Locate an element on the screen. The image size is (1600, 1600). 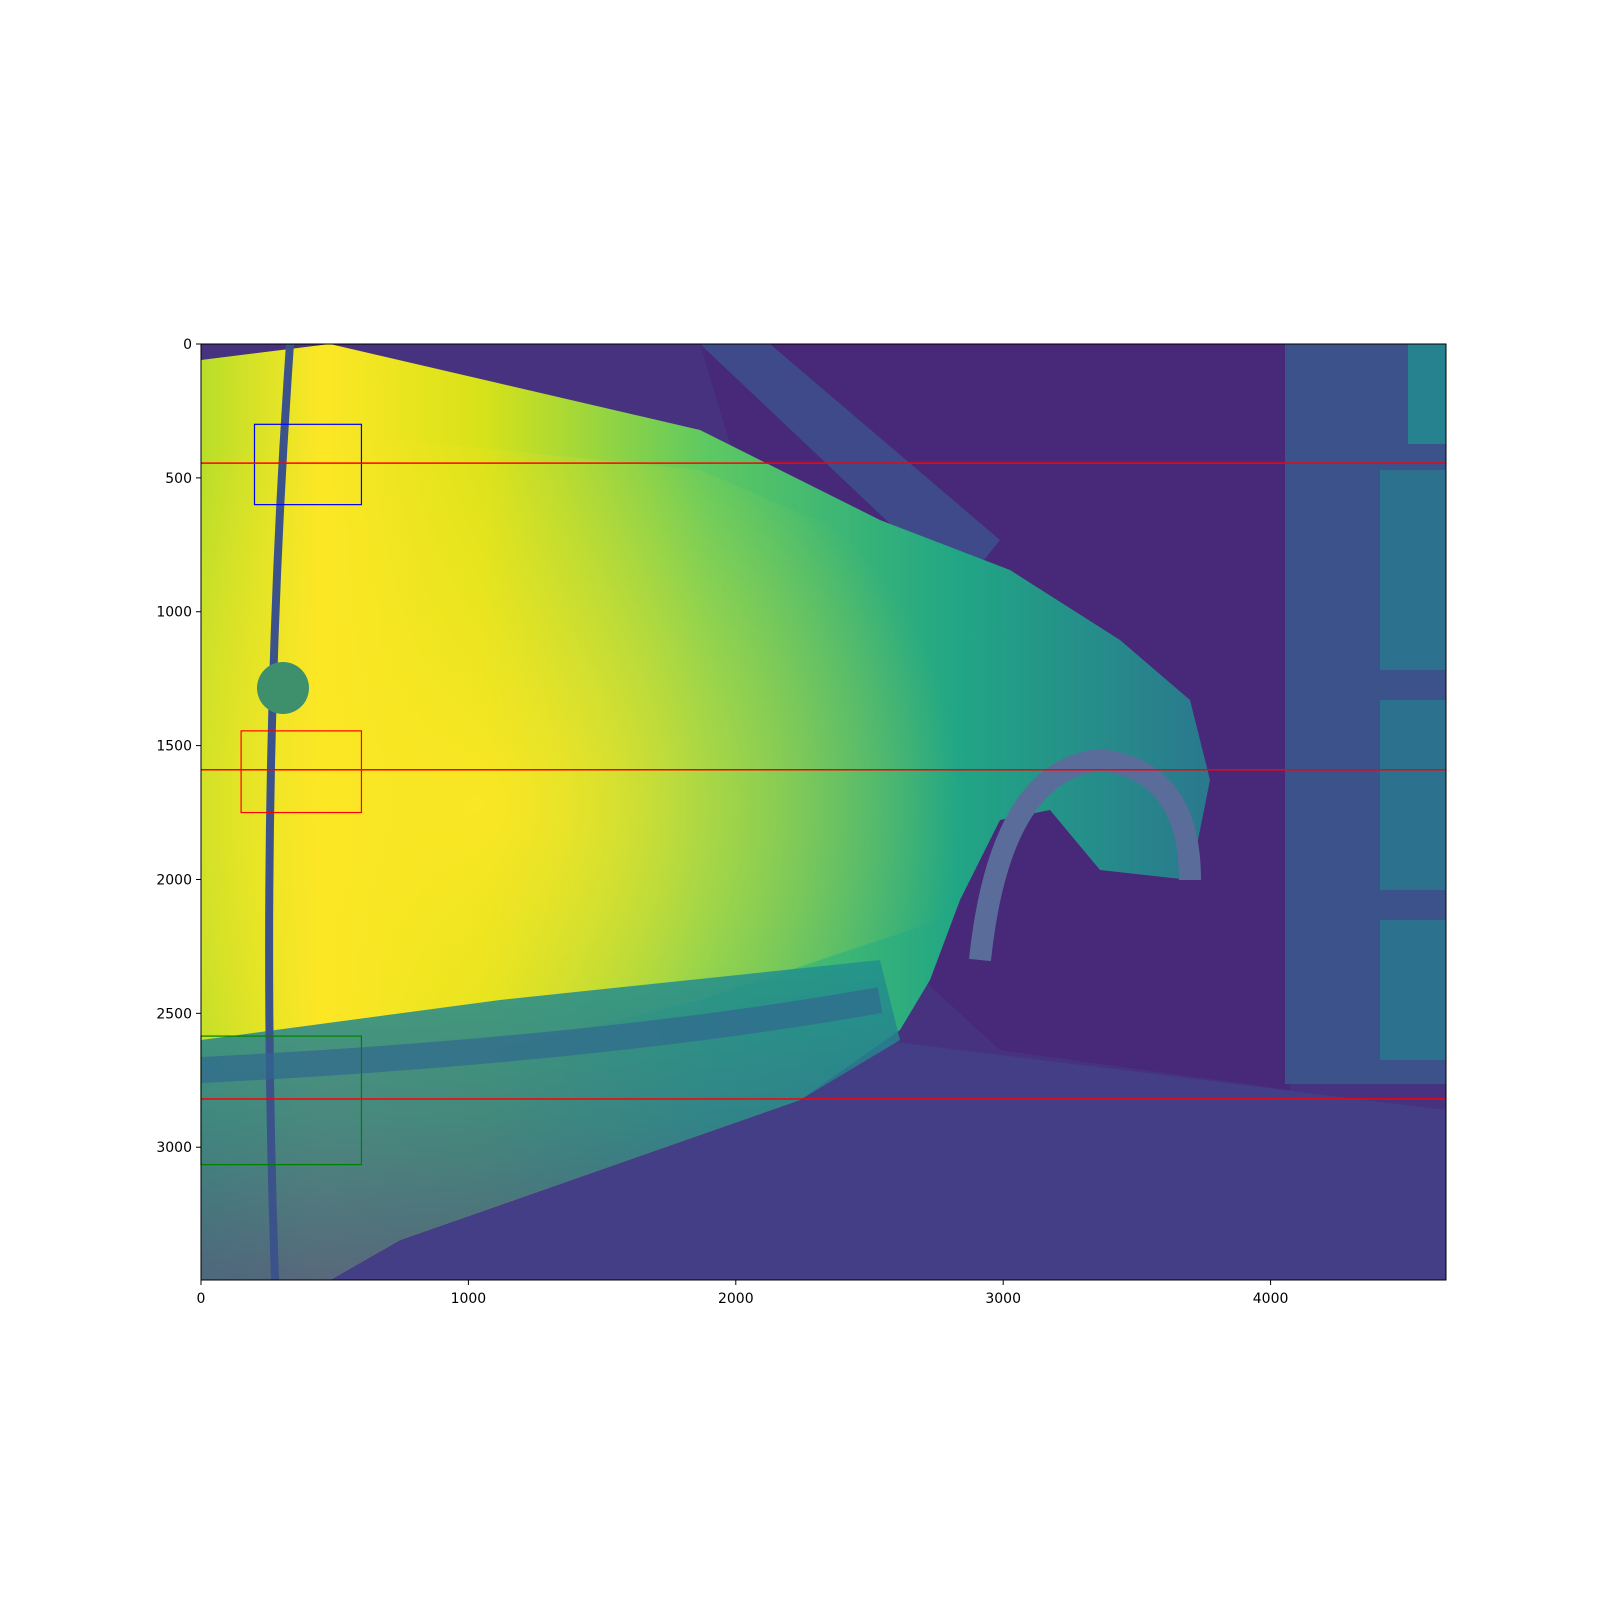
y-tick-label-2: 1000 is located at coordinates (174, 613).